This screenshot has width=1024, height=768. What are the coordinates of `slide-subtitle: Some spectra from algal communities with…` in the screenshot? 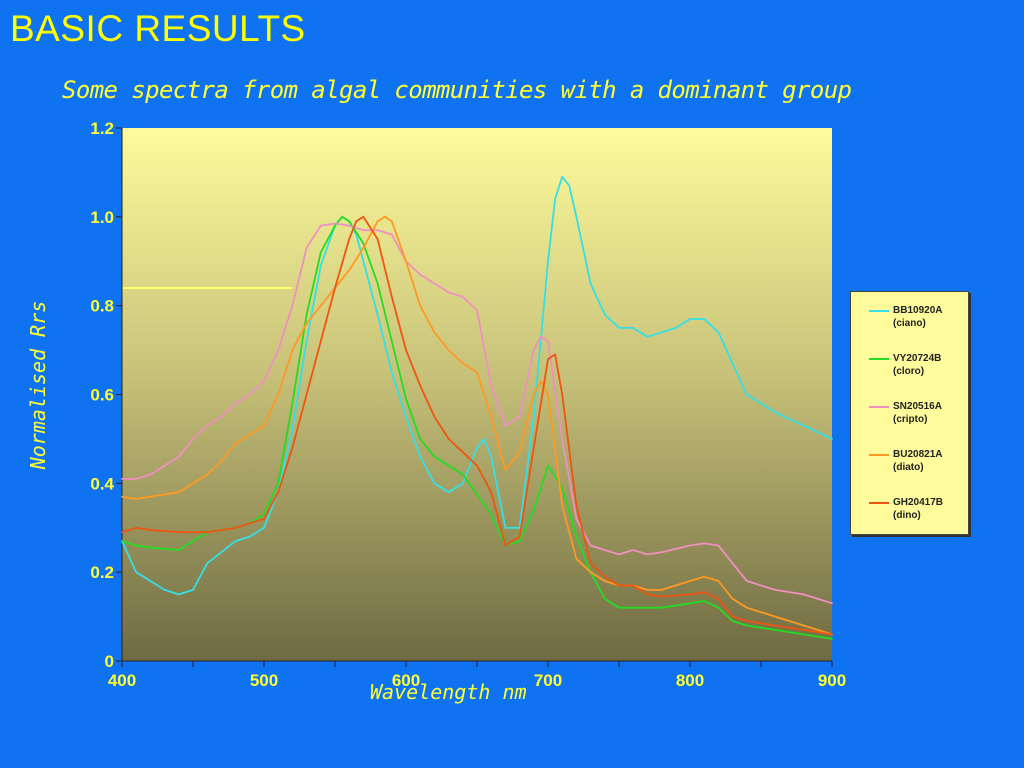 It's located at (457, 90).